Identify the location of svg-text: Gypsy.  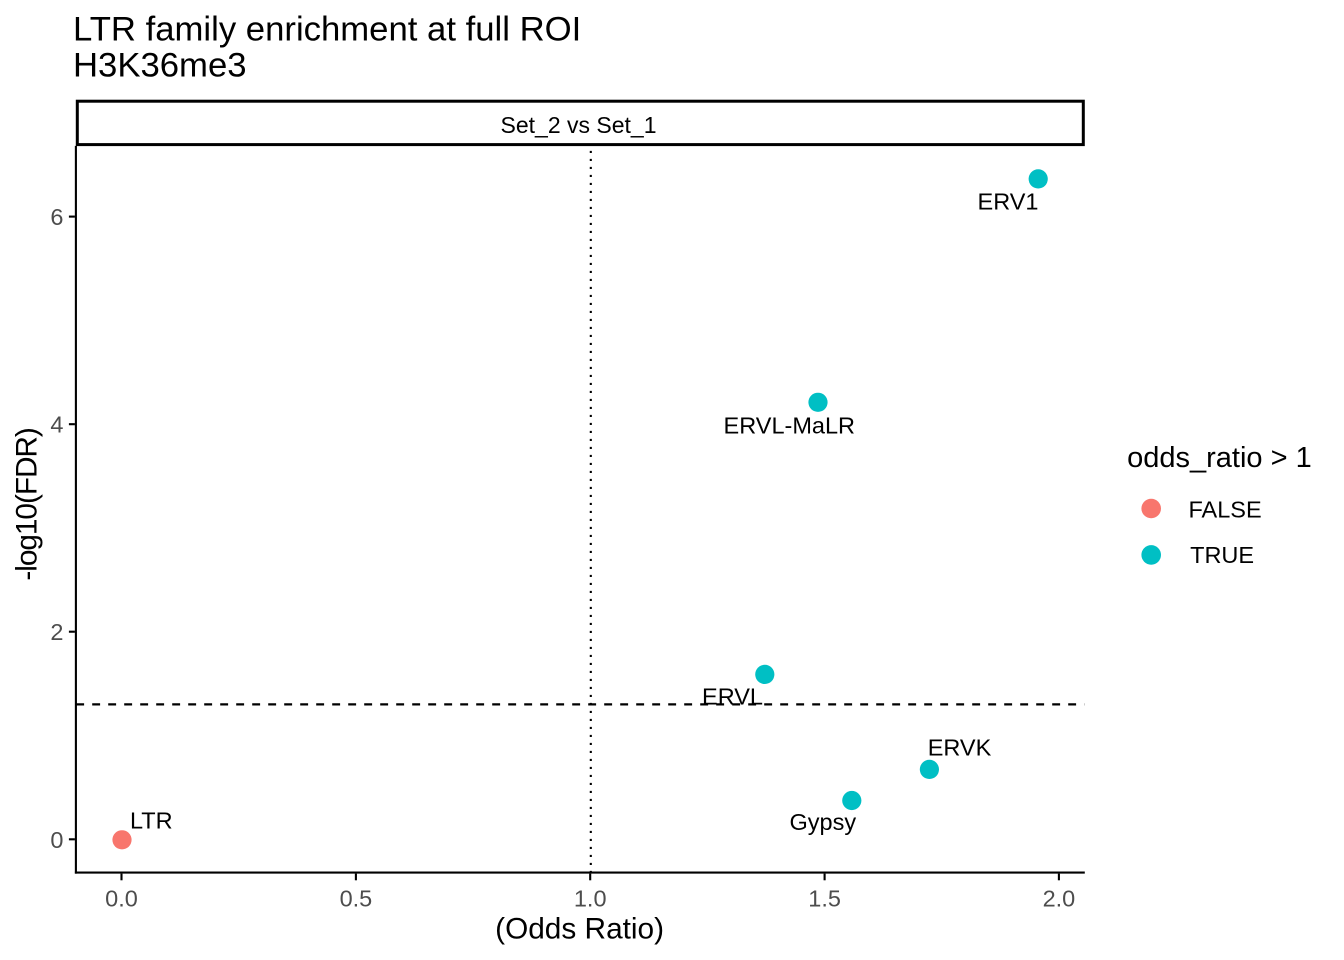
(822, 822).